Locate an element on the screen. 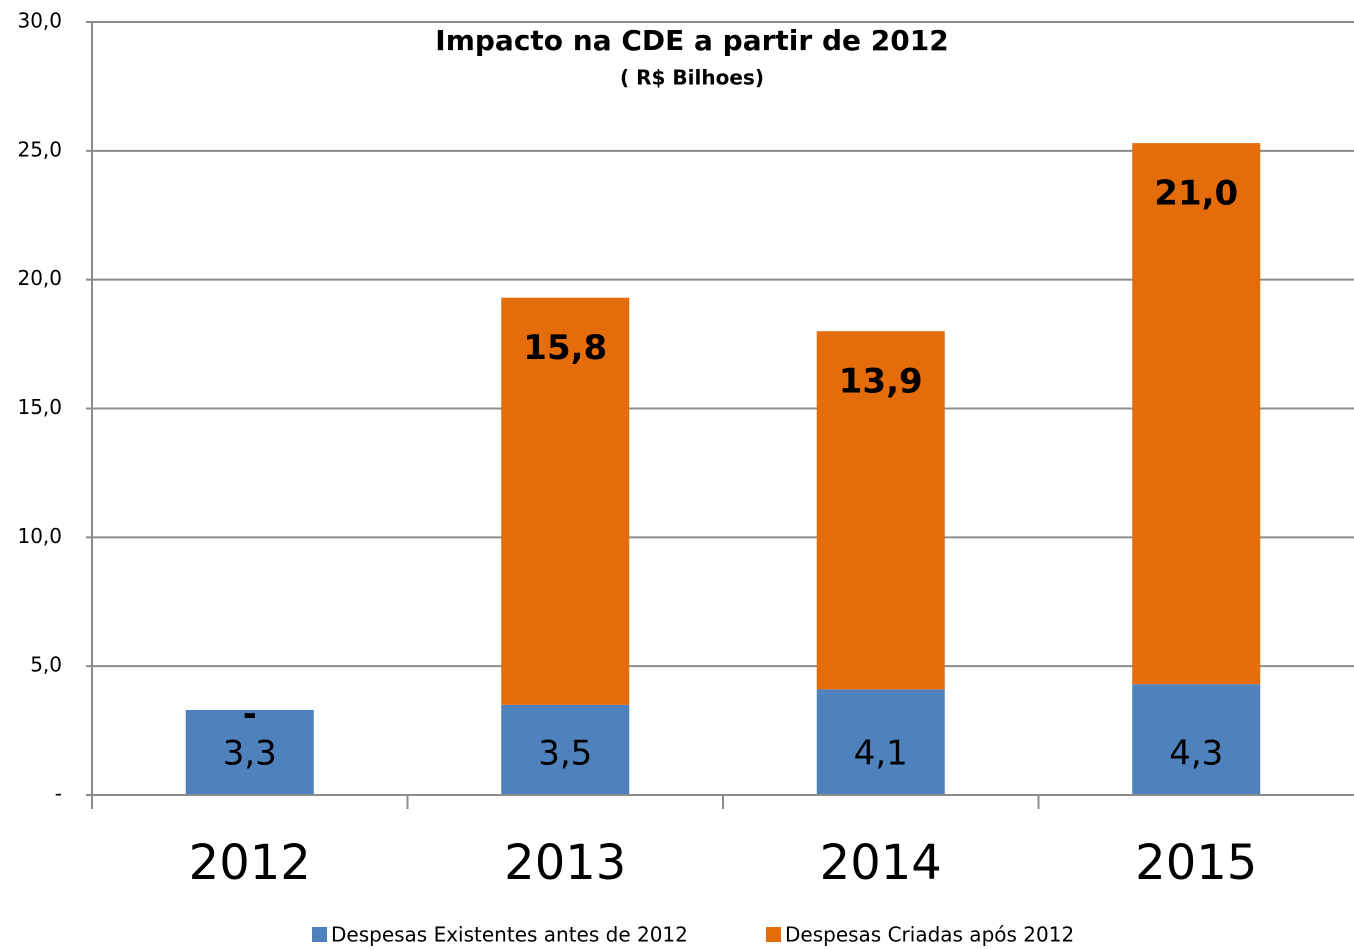 The width and height of the screenshot is (1354, 949). chart-title: Impacto na CDE a partir de 2012 is located at coordinates (691, 40).